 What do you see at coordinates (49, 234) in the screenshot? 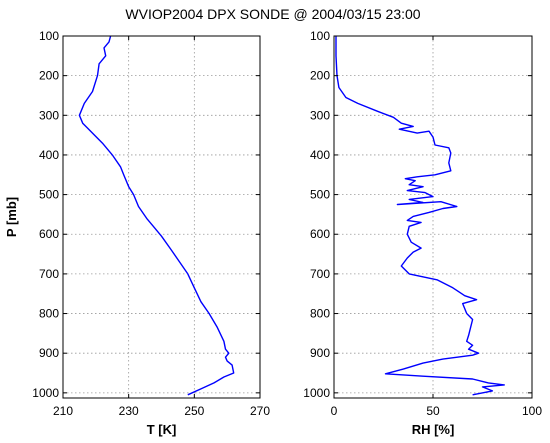
I see `temperature-y-tick-label-600: 600` at bounding box center [49, 234].